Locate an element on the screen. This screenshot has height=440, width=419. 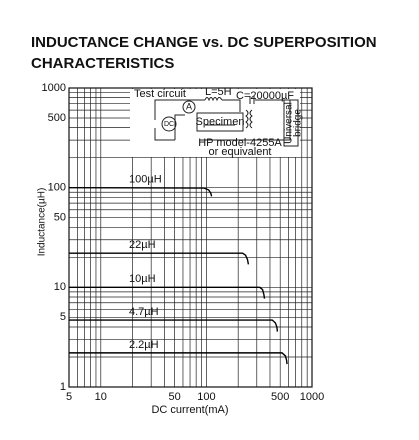
series-label: 2.2µH is located at coordinates (144, 345).